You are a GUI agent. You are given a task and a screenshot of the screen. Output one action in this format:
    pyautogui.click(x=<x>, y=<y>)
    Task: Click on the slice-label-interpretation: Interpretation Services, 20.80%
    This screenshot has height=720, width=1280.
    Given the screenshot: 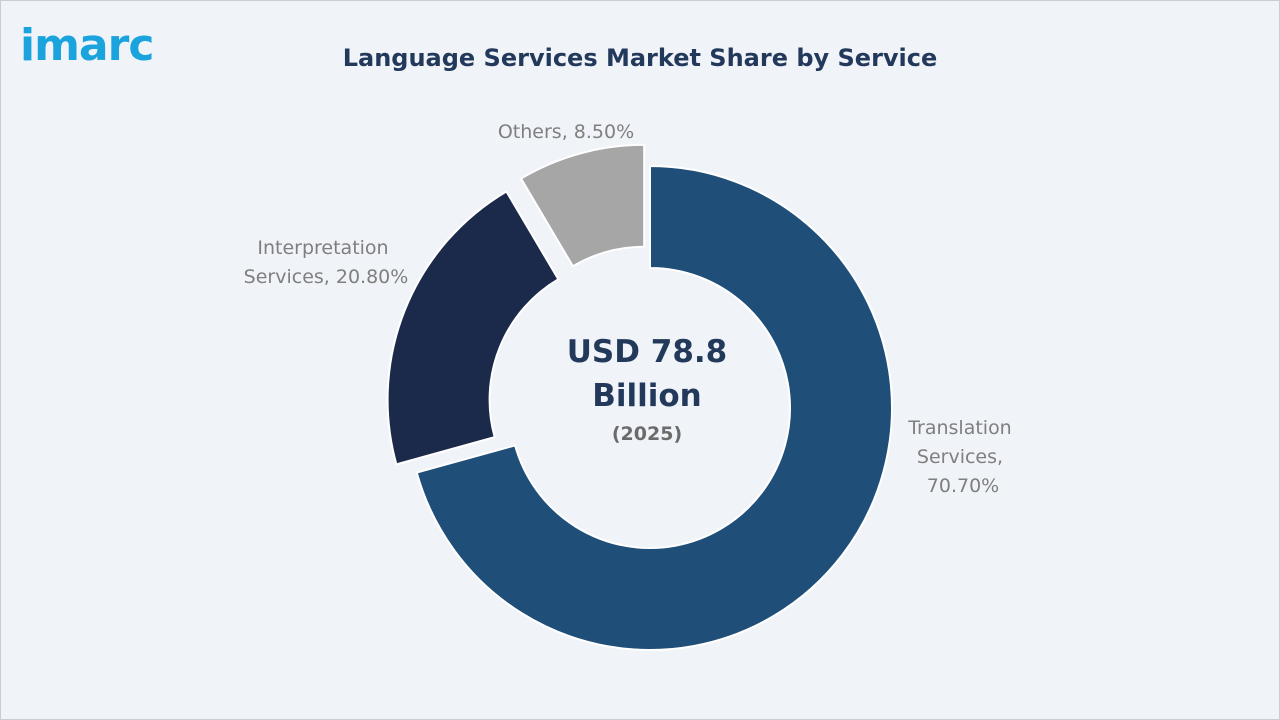 What is the action you would take?
    pyautogui.click(x=326, y=262)
    